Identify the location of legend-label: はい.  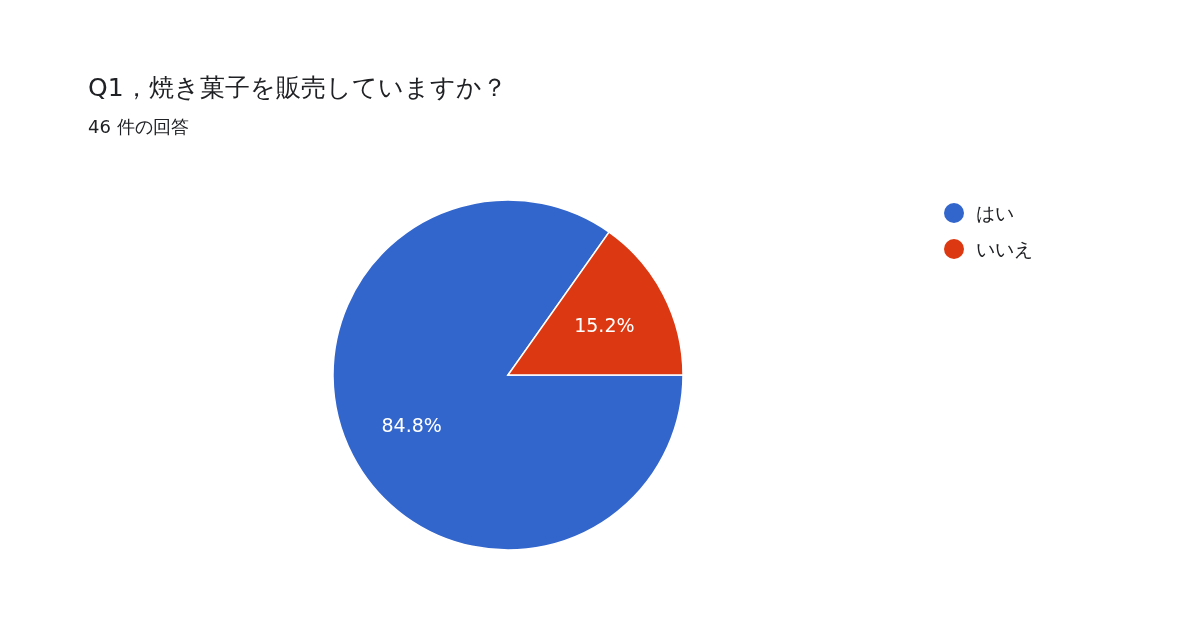
(995, 212).